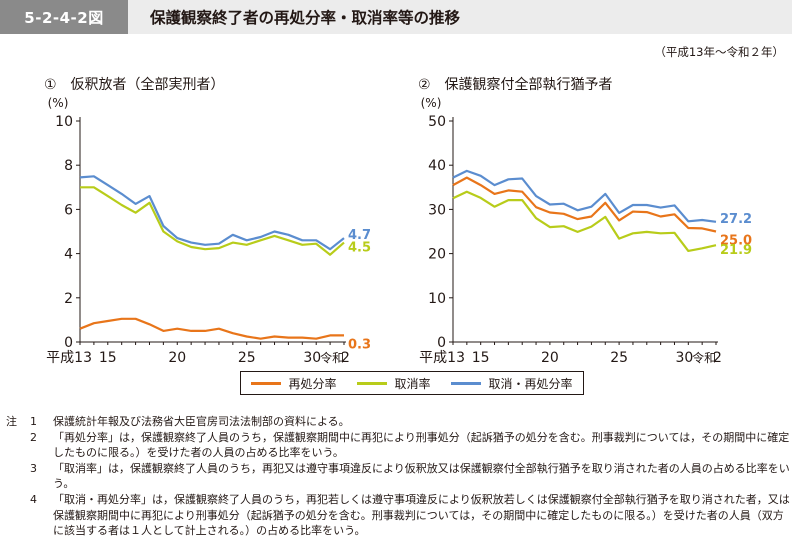 The width and height of the screenshot is (792, 543). I want to click on y-tick-label: 30, so click(437, 210).